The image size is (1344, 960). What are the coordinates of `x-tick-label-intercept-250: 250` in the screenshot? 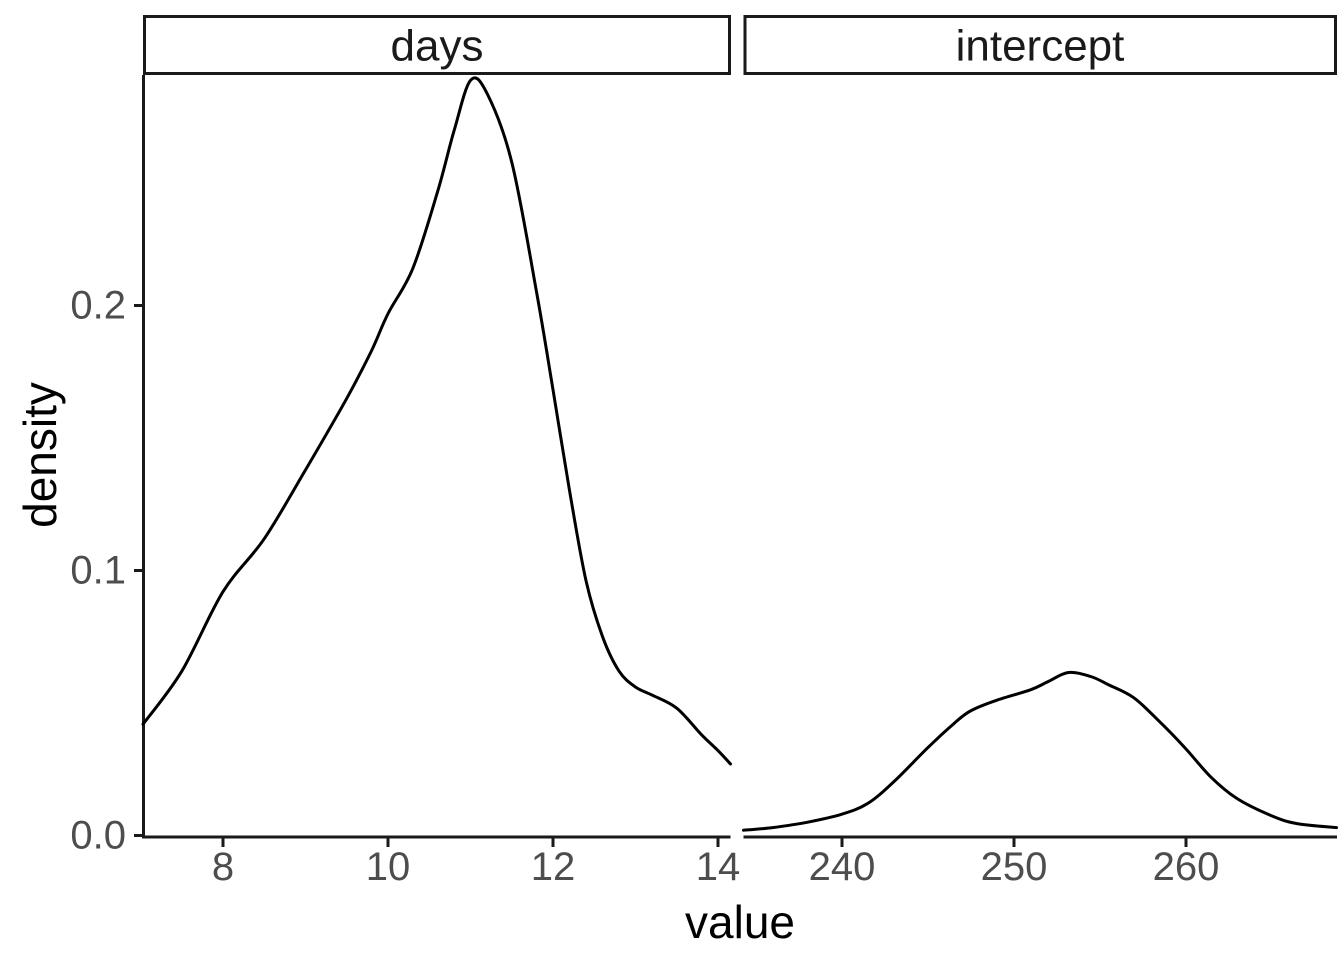 It's located at (1014, 867).